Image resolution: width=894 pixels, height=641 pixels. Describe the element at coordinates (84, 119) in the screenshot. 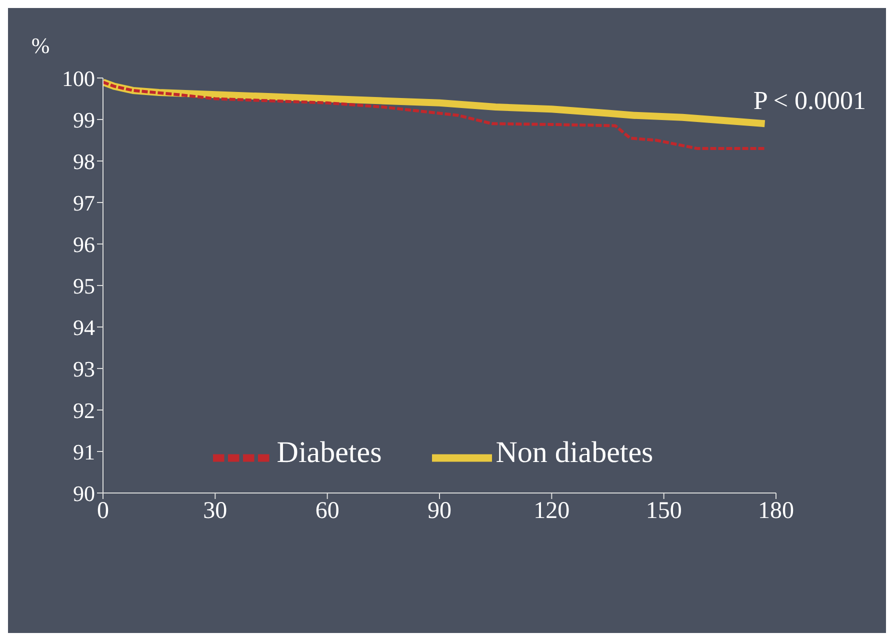

I see `y-tick-label: 99` at that location.